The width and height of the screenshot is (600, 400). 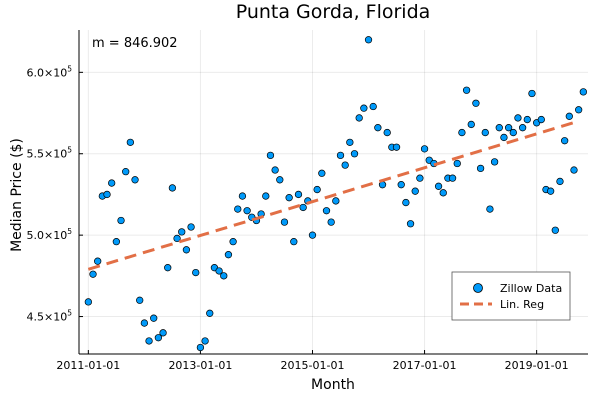 I want to click on y-tick-label: 5.5×10⁵, so click(x=50, y=153).